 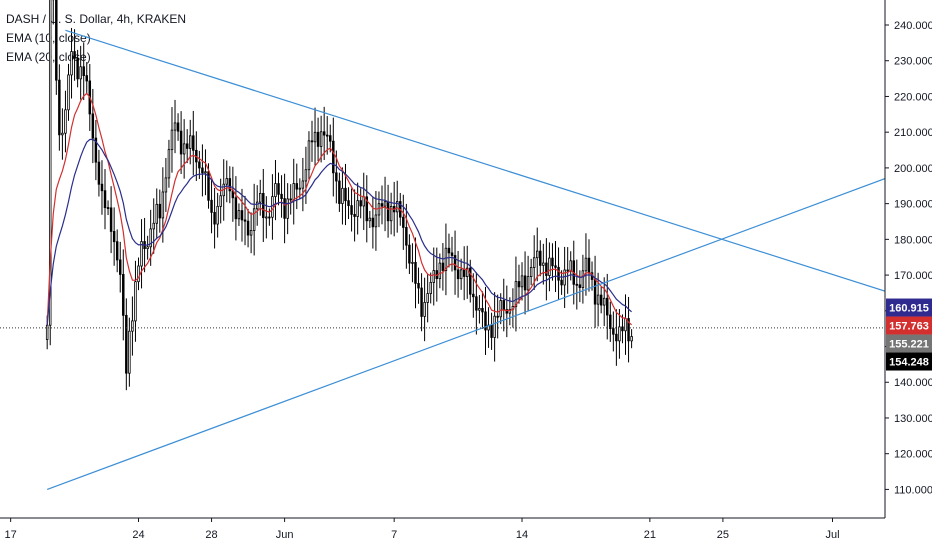 What do you see at coordinates (422, 529) in the screenshot?
I see `time-axis: 17 24 28 Jun 7 14 21 25 Jul` at bounding box center [422, 529].